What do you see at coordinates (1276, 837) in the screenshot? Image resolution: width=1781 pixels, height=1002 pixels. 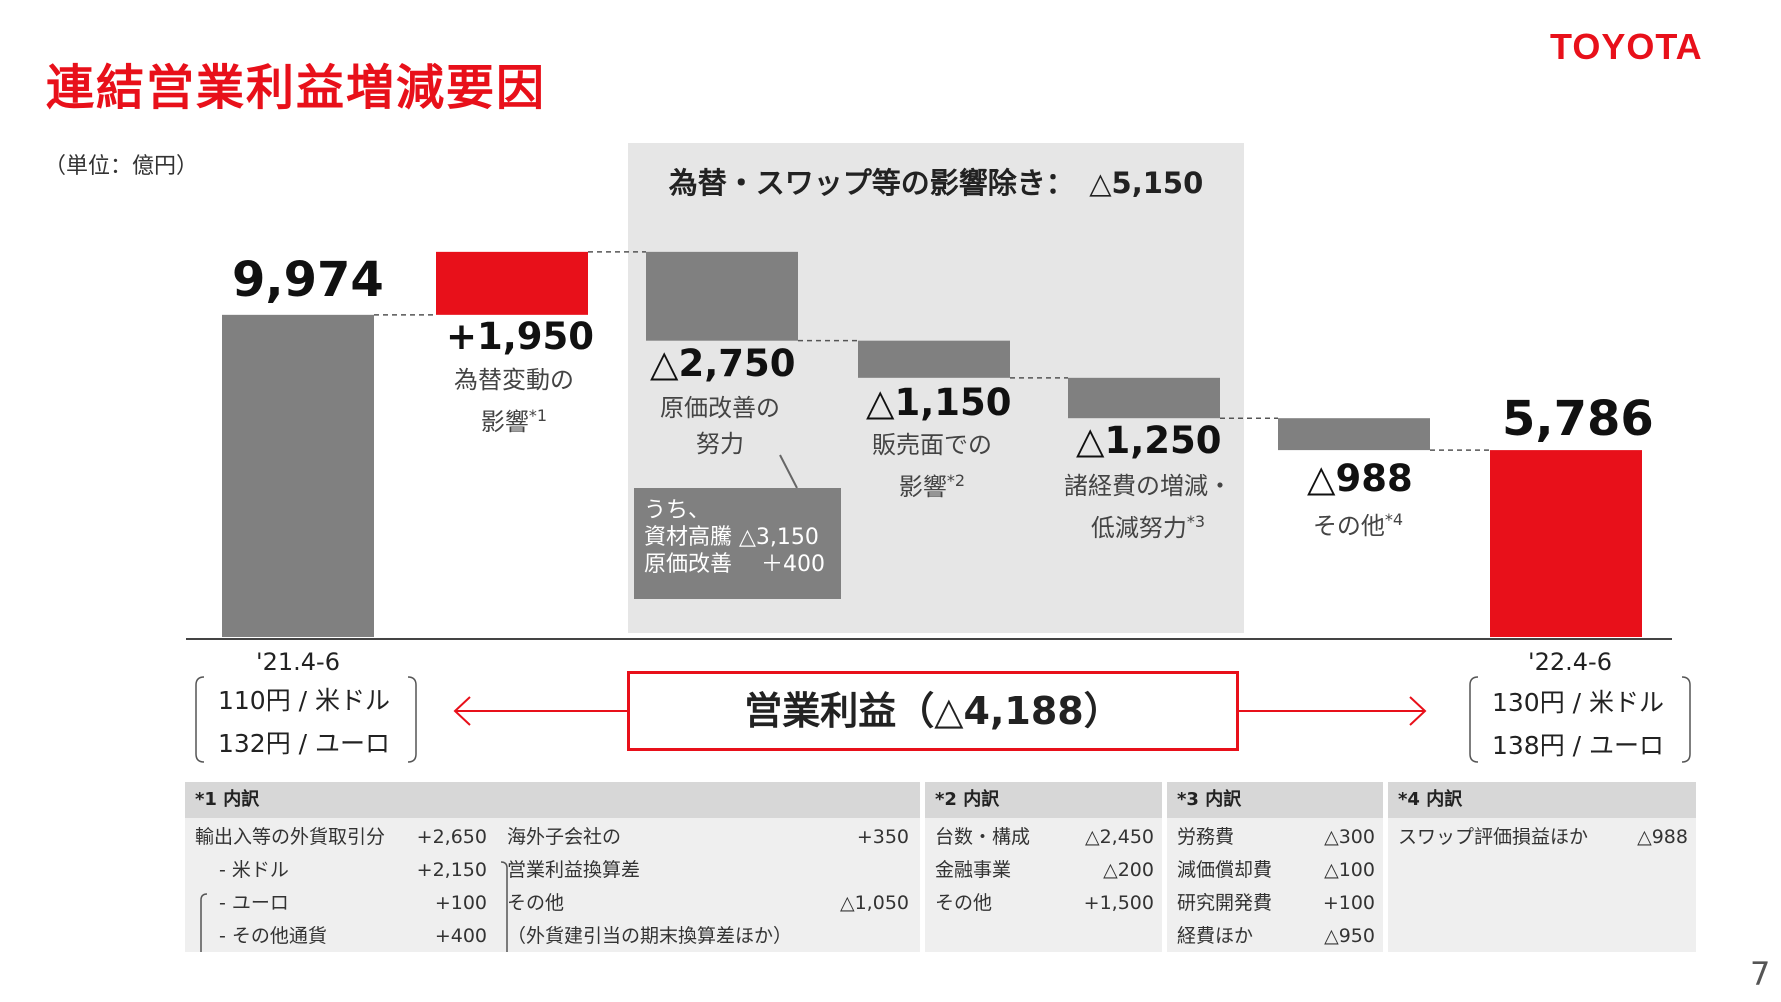 I see `table-row: 労務費 △300` at bounding box center [1276, 837].